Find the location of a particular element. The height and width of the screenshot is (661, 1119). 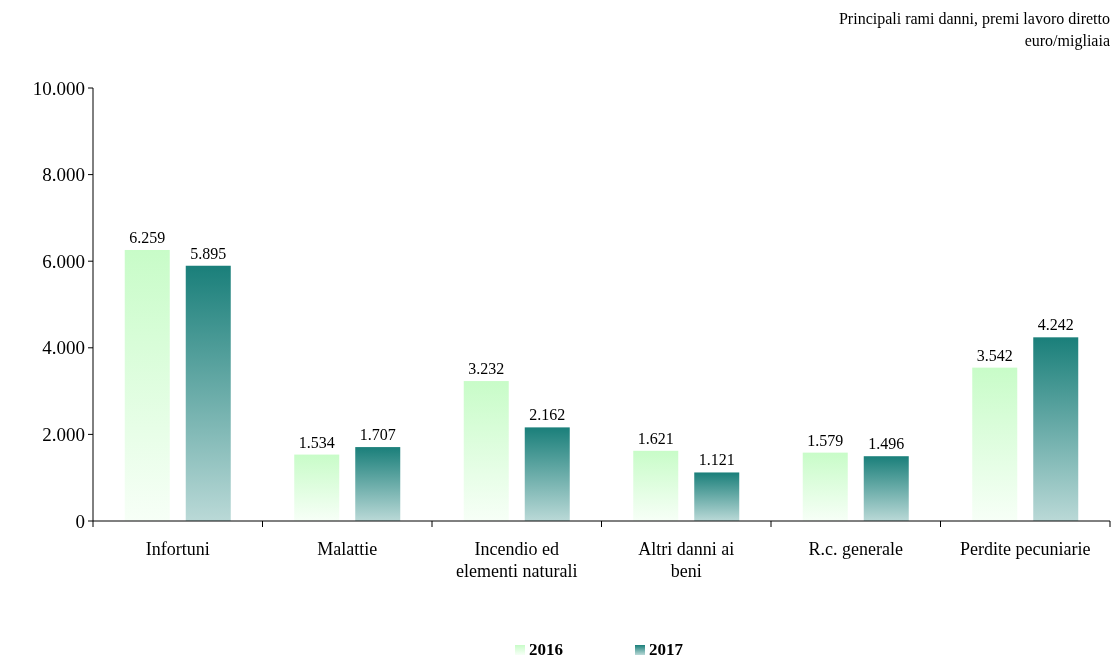

data-label: 1.534 is located at coordinates (316, 442).